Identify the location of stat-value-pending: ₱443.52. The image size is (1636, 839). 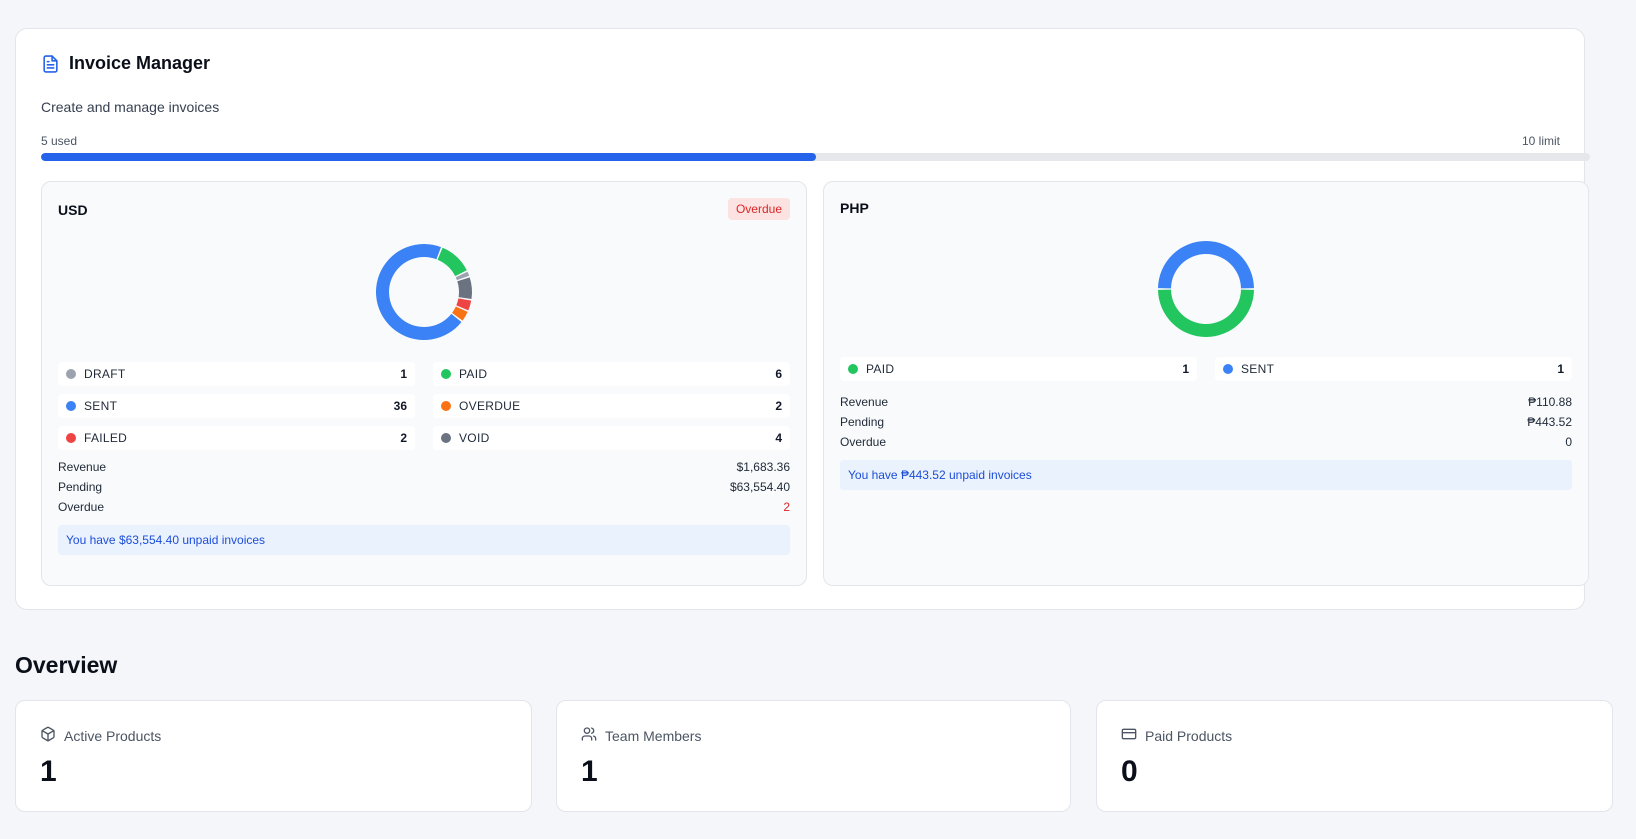
(1549, 422).